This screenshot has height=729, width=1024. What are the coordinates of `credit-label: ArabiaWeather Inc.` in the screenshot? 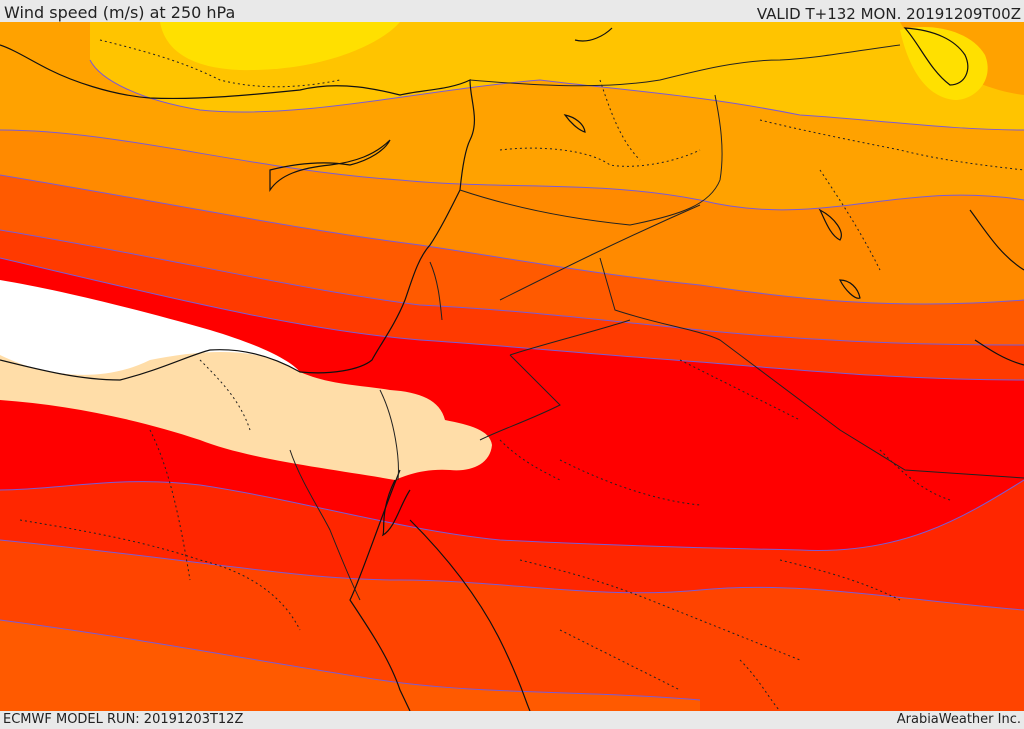 It's located at (958, 719).